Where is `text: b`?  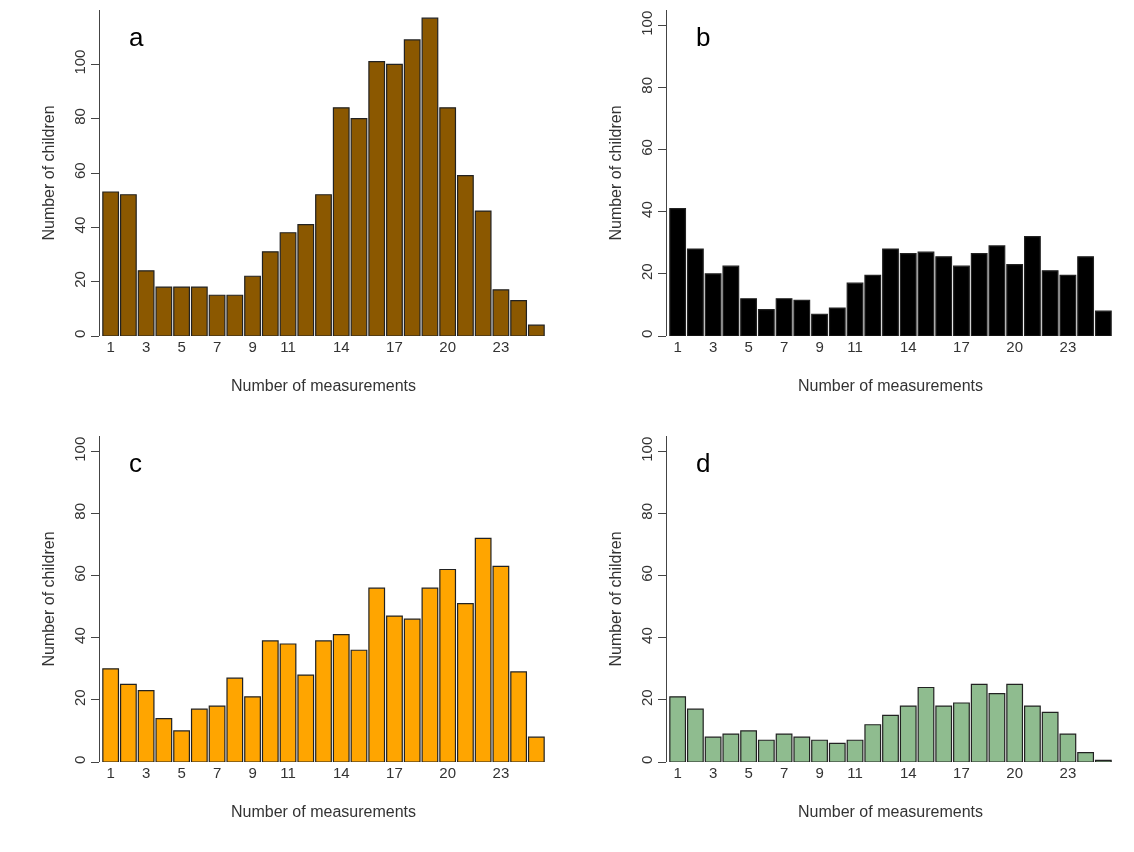 text: b is located at coordinates (703, 37).